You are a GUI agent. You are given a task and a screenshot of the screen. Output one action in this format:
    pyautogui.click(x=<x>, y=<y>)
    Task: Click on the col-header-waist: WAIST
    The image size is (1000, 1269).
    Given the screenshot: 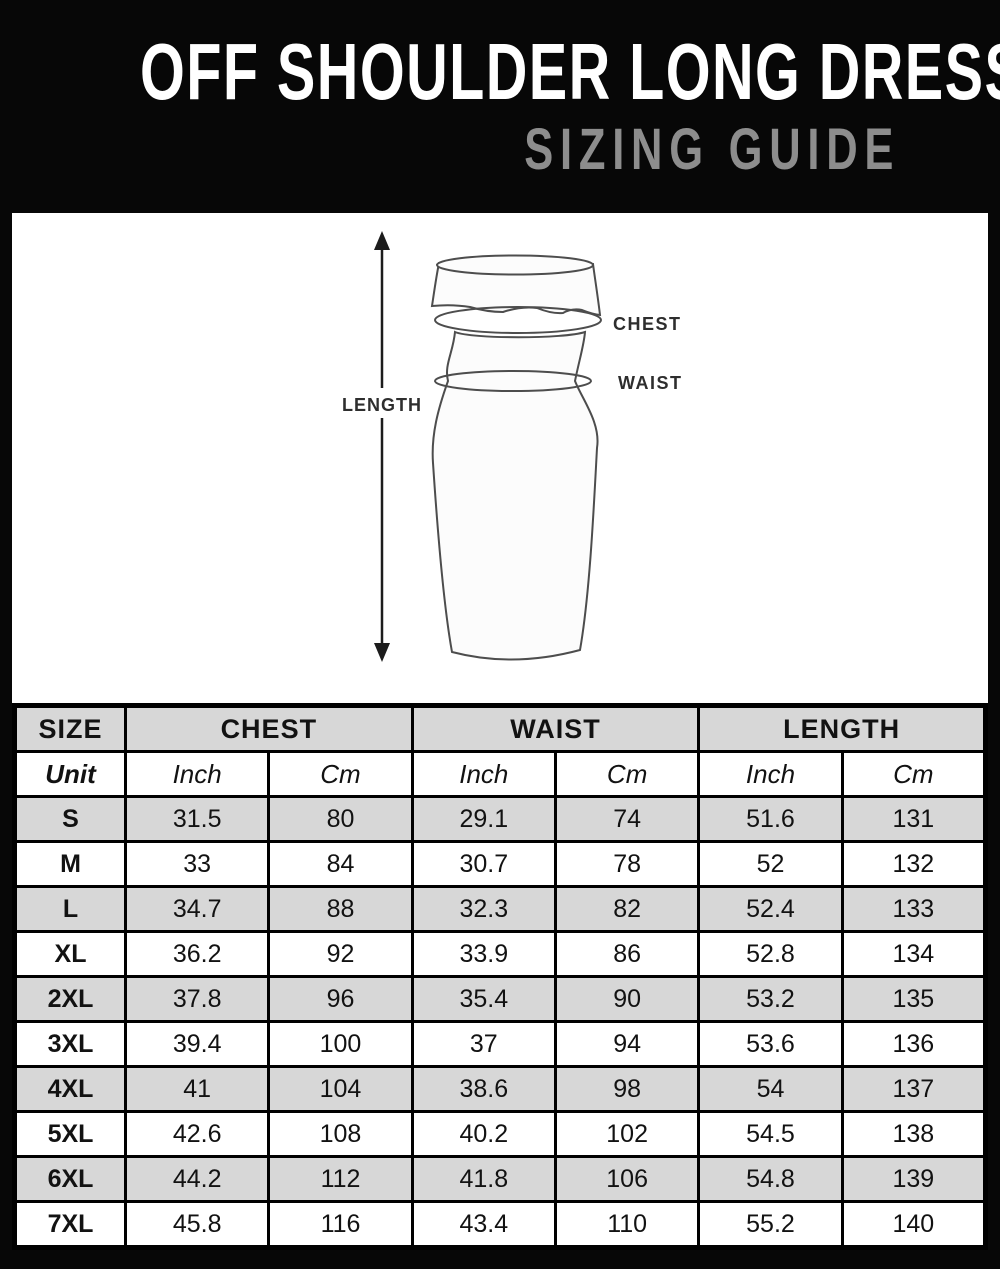 What is the action you would take?
    pyautogui.click(x=555, y=728)
    